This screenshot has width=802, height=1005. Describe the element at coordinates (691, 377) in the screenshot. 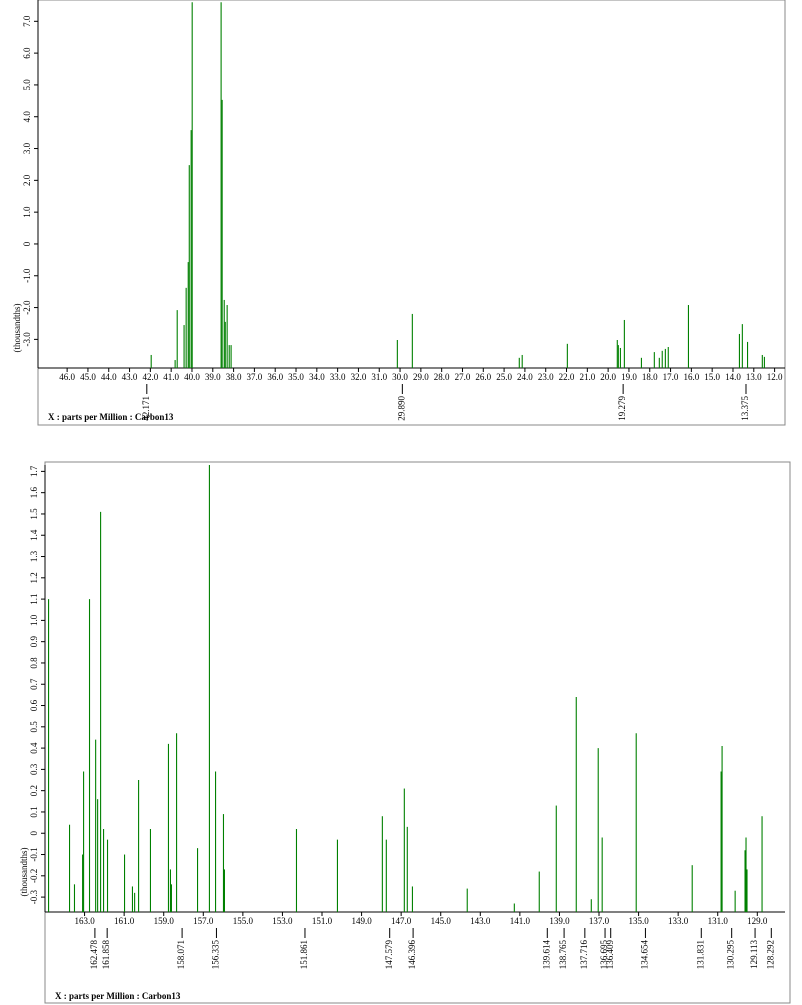

I see `x-tick-label: 16.0` at that location.